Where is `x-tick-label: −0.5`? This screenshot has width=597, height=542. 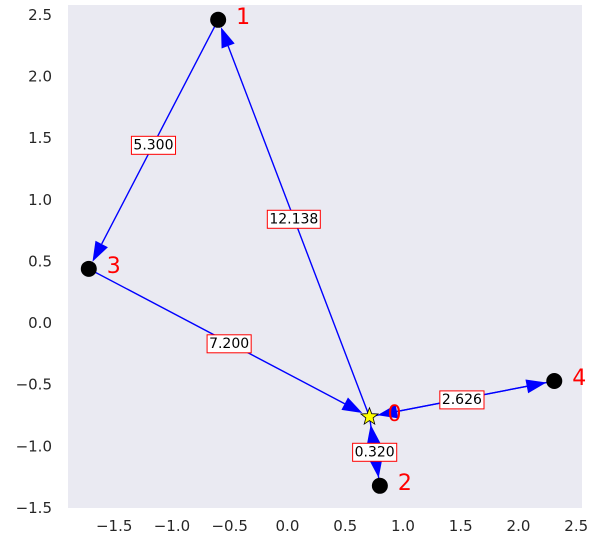
x-tick-label: −0.5 is located at coordinates (229, 526).